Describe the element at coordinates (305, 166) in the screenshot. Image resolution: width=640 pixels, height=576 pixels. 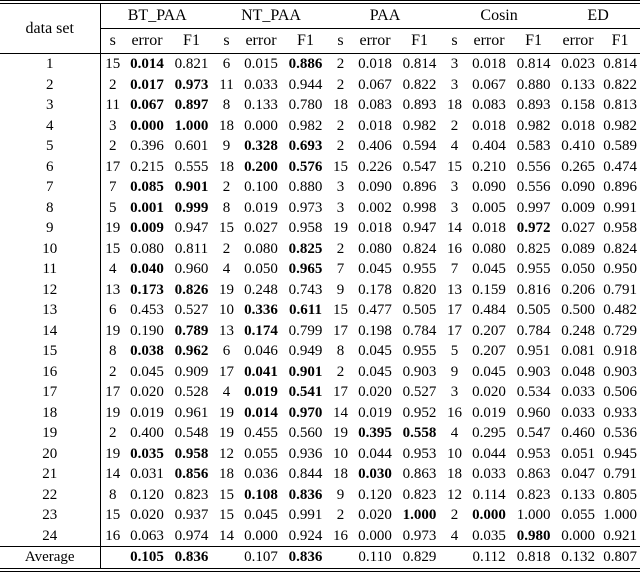
I see `table-cell: 0.576` at that location.